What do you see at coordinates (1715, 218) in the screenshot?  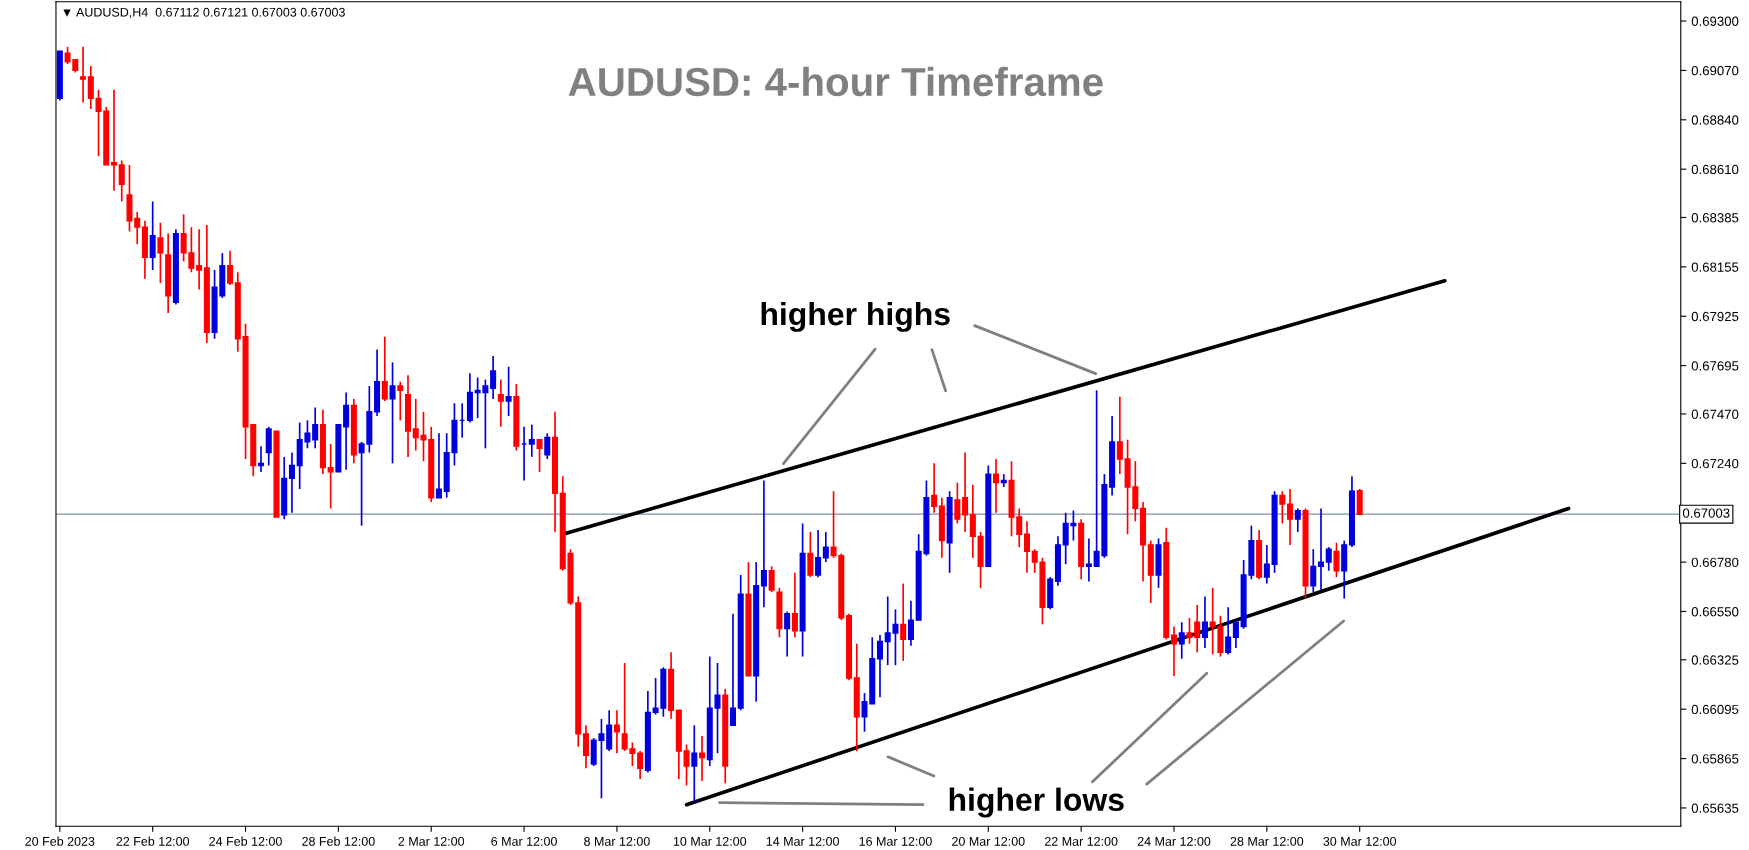 I see `y-tick-label: 0.68385` at bounding box center [1715, 218].